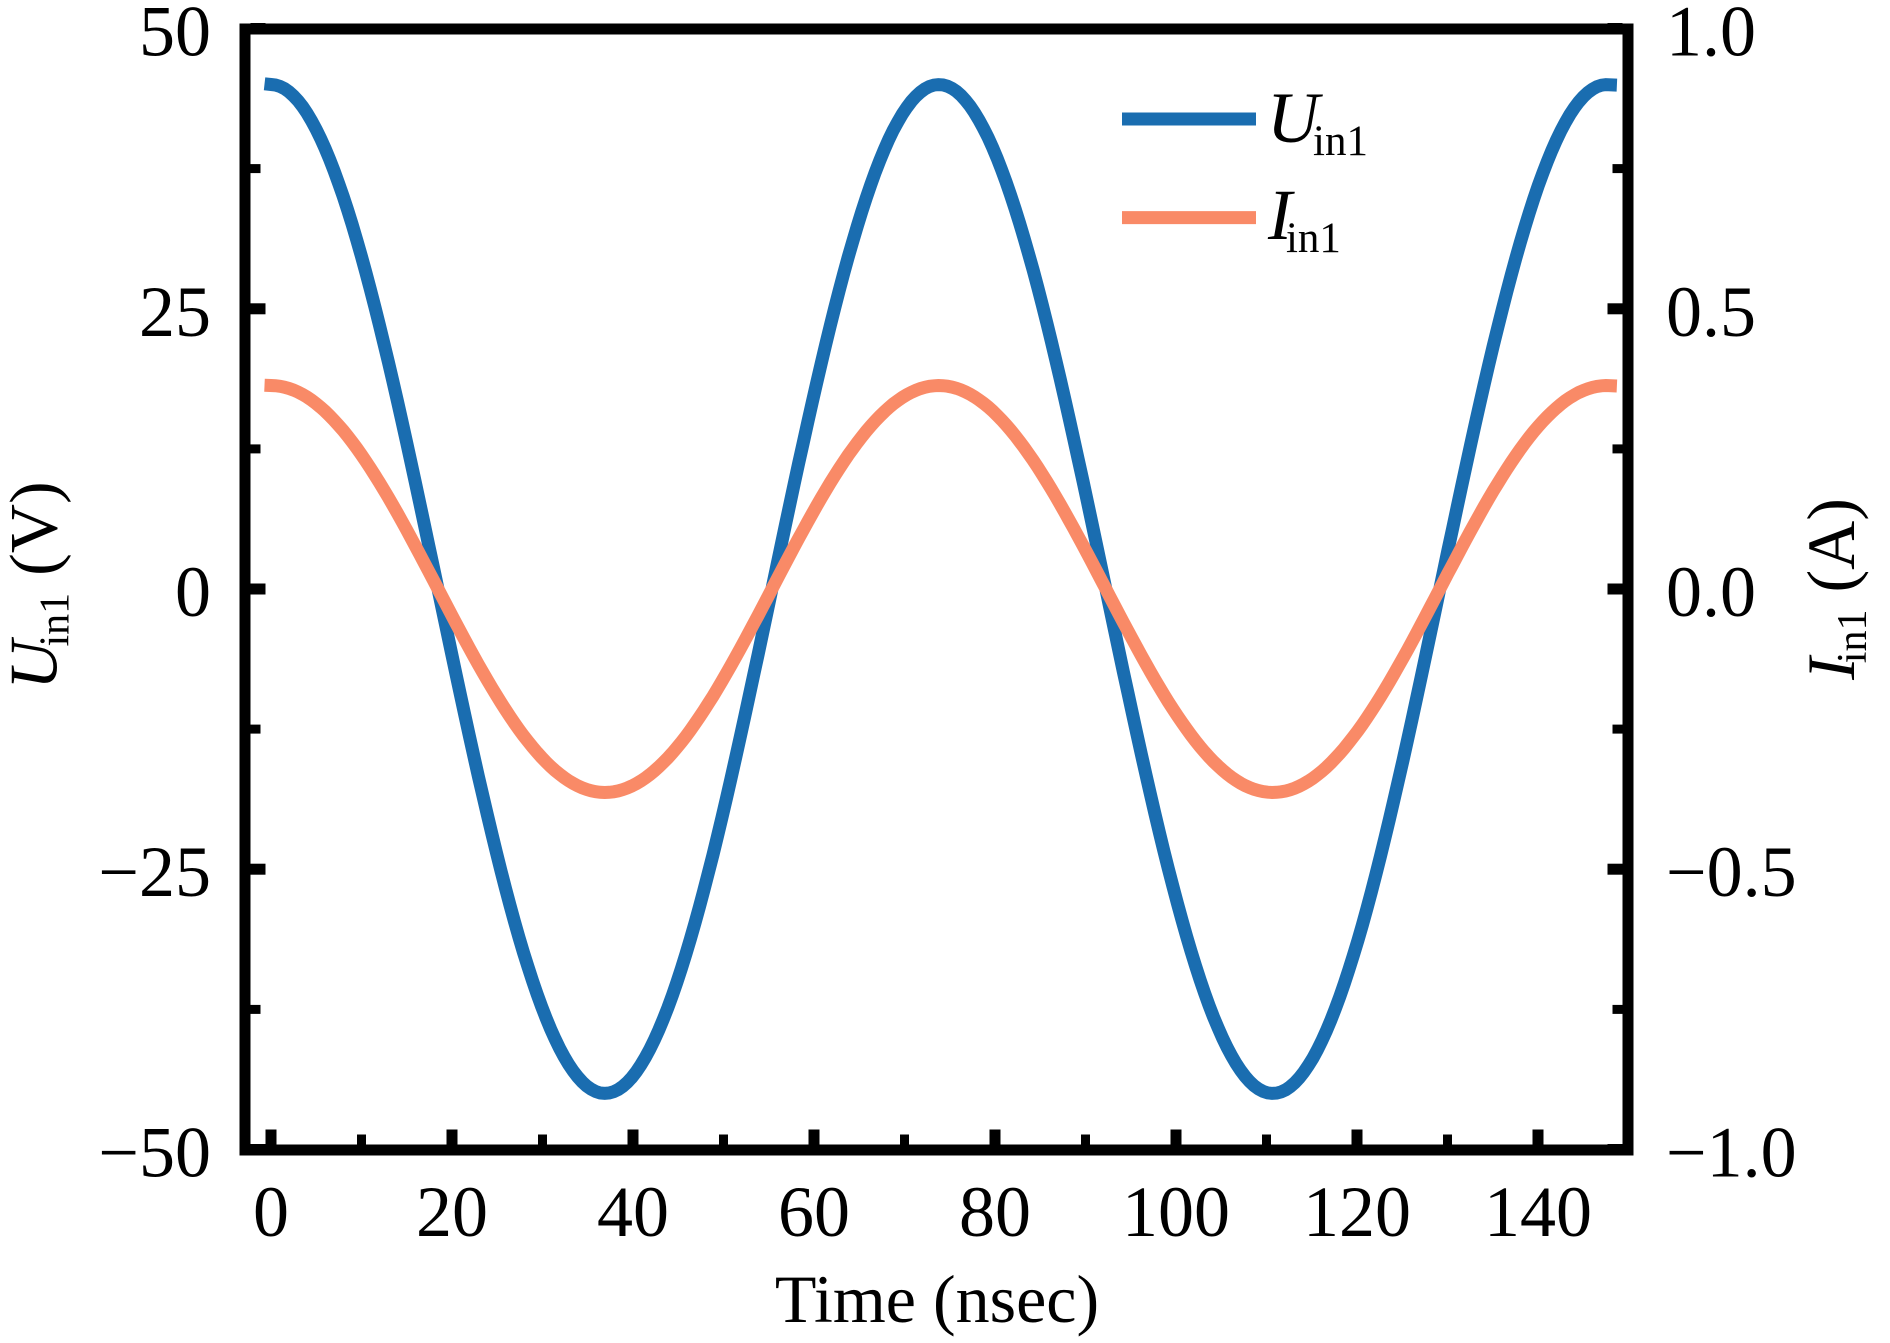 The width and height of the screenshot is (1890, 1343). Describe the element at coordinates (1538, 1212) in the screenshot. I see `svg-text: 140` at that location.